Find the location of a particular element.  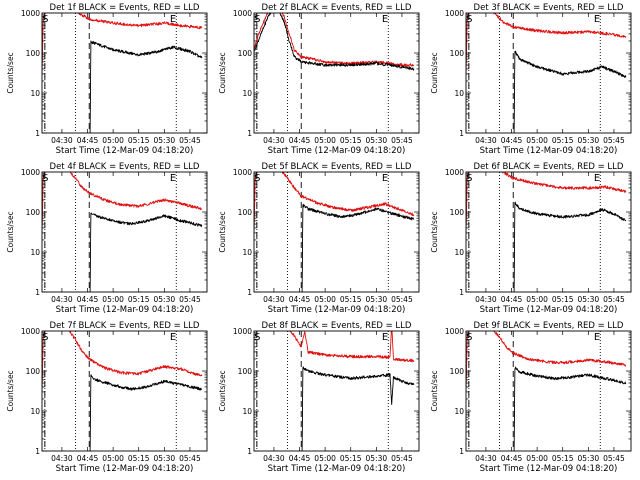

panel-title: Det 1f BLACK = Events, RED = LLD is located at coordinates (125, 8).